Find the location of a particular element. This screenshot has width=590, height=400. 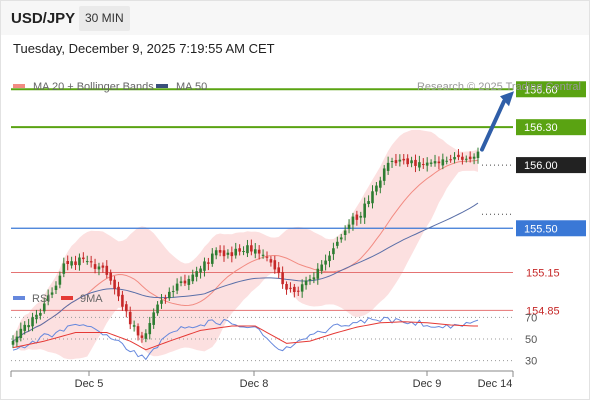

rsi-legend: RSI 9MA is located at coordinates (58, 299).